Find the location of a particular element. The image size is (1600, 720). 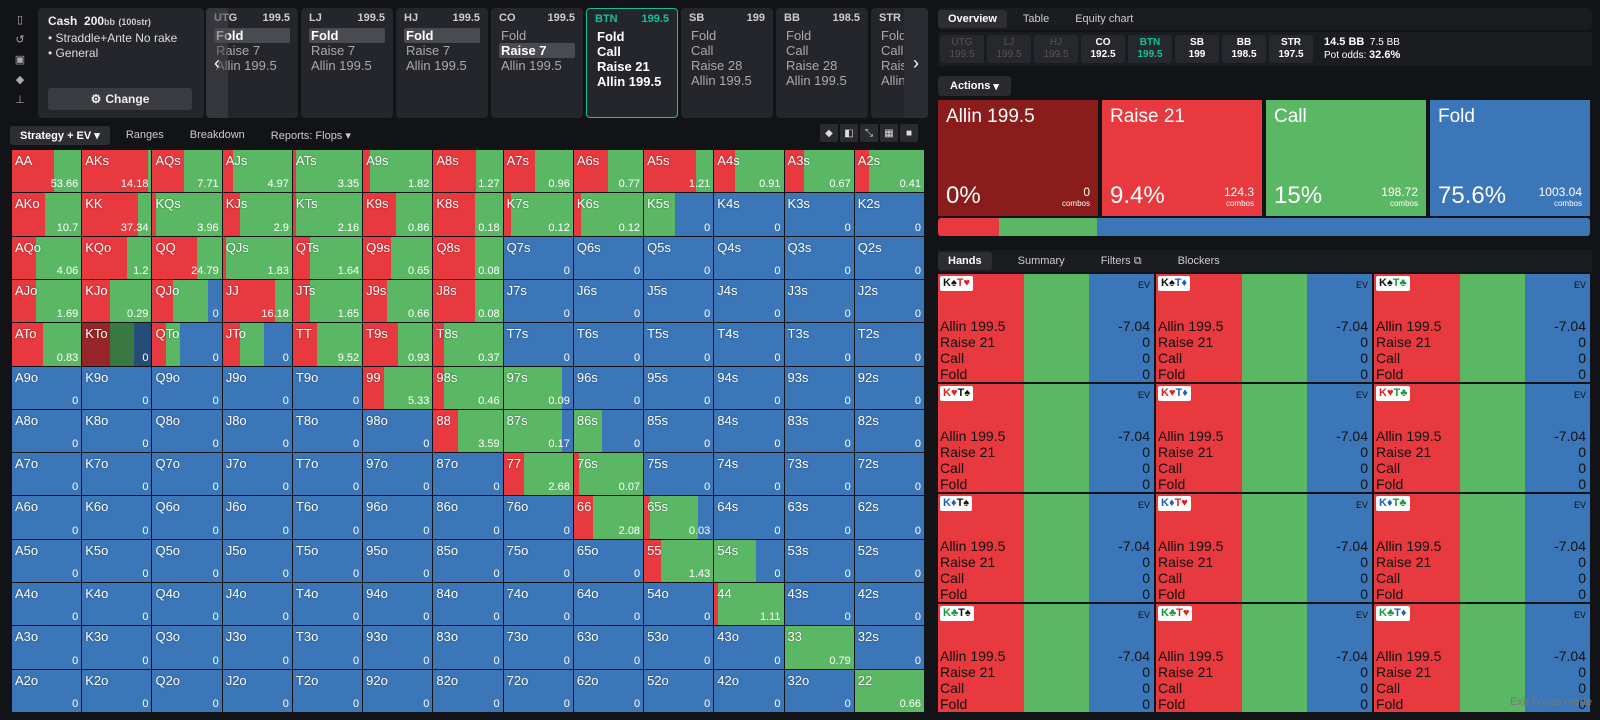

hand-cell: 52s 0 is located at coordinates (889, 561).